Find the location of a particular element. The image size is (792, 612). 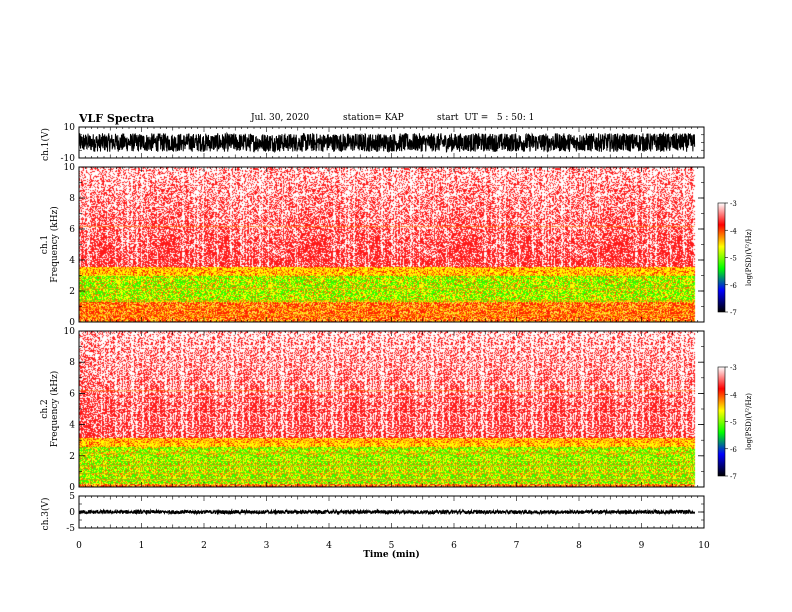

x-tick-label: 4 is located at coordinates (329, 546).